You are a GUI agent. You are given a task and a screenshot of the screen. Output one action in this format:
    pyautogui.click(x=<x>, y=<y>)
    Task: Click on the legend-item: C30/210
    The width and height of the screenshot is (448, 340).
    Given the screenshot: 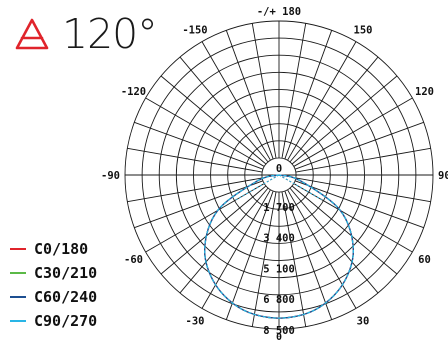 What is the action you would take?
    pyautogui.click(x=53, y=273)
    